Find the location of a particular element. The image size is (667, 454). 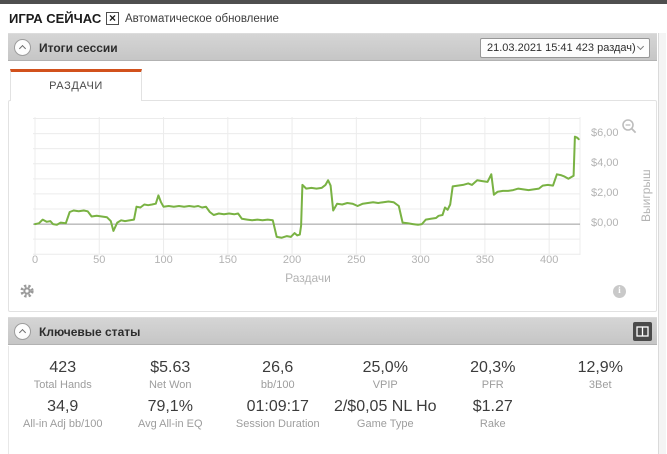

titlebar: ИГРА СЕЙЧАС × Автоматическое обновление is located at coordinates (333, 18).